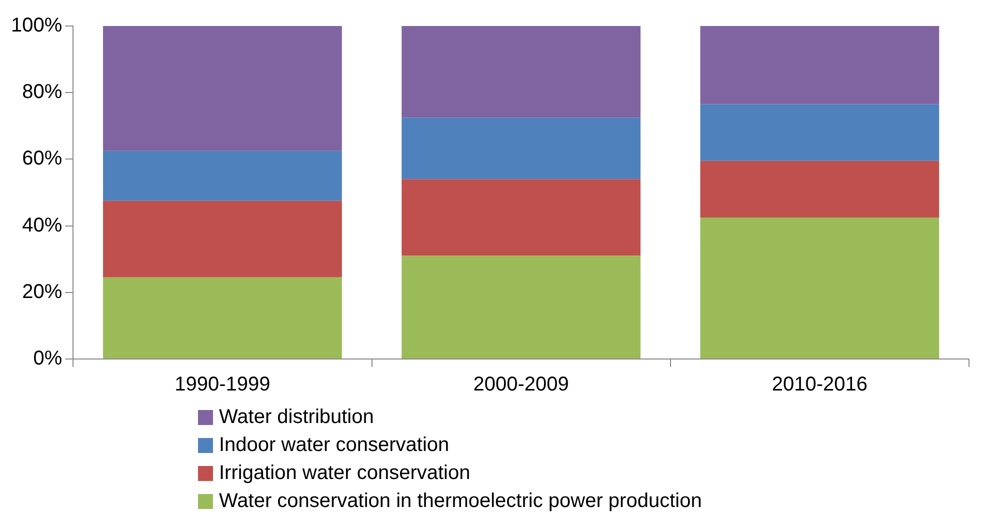 Image resolution: width=995 pixels, height=516 pixels. I want to click on x-tick-label: 2000-2009, so click(521, 385).